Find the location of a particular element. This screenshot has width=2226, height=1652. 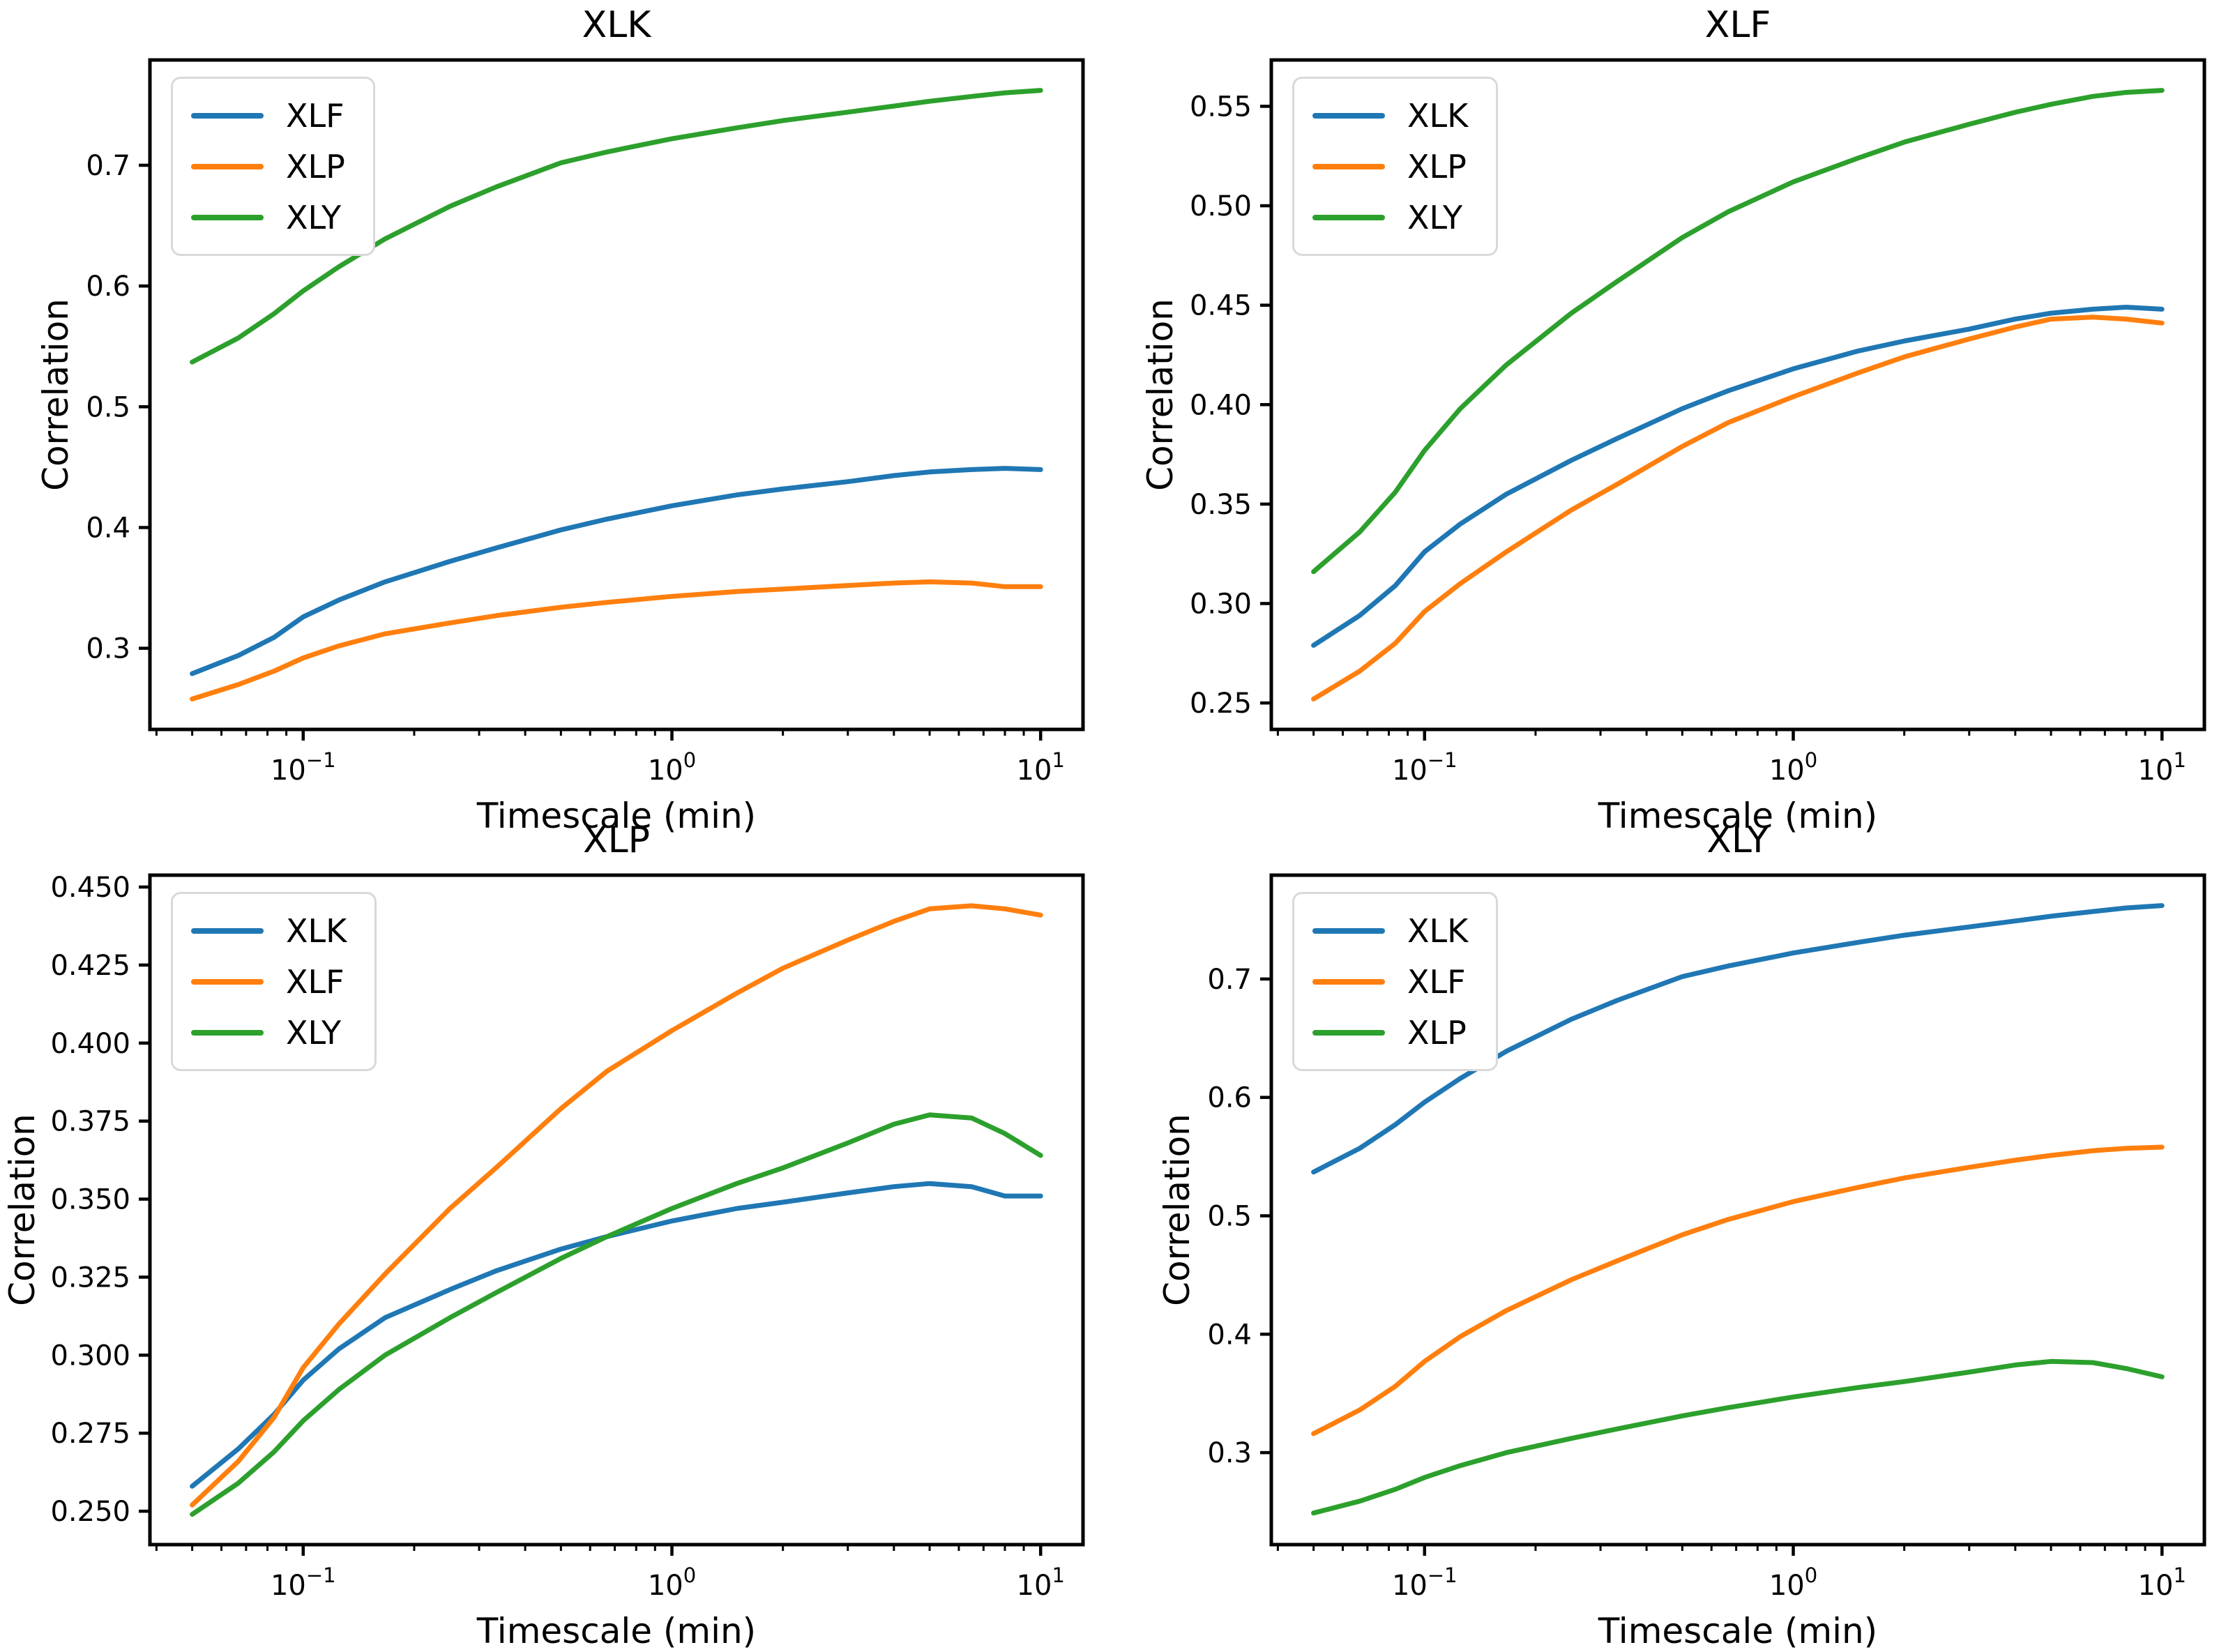

y-tick-label: 0.350 is located at coordinates (90, 1200).